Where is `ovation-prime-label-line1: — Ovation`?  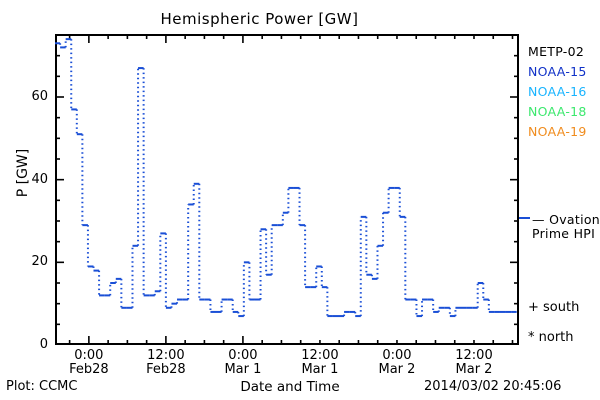
ovation-prime-label-line1: — Ovation is located at coordinates (566, 219).